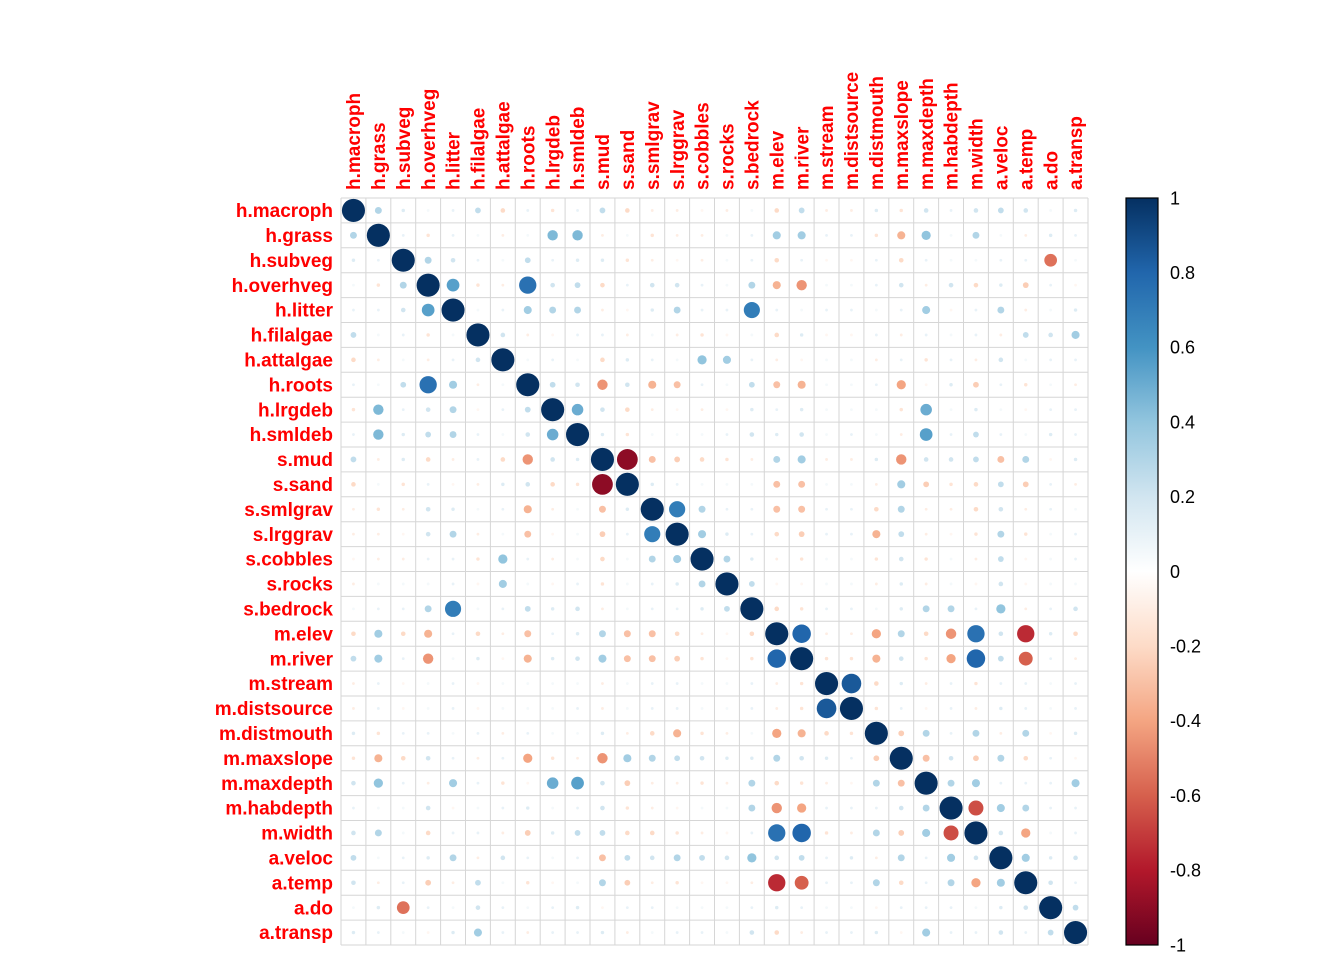  What do you see at coordinates (603, 162) in the screenshot?
I see `column-label: s.mud` at bounding box center [603, 162].